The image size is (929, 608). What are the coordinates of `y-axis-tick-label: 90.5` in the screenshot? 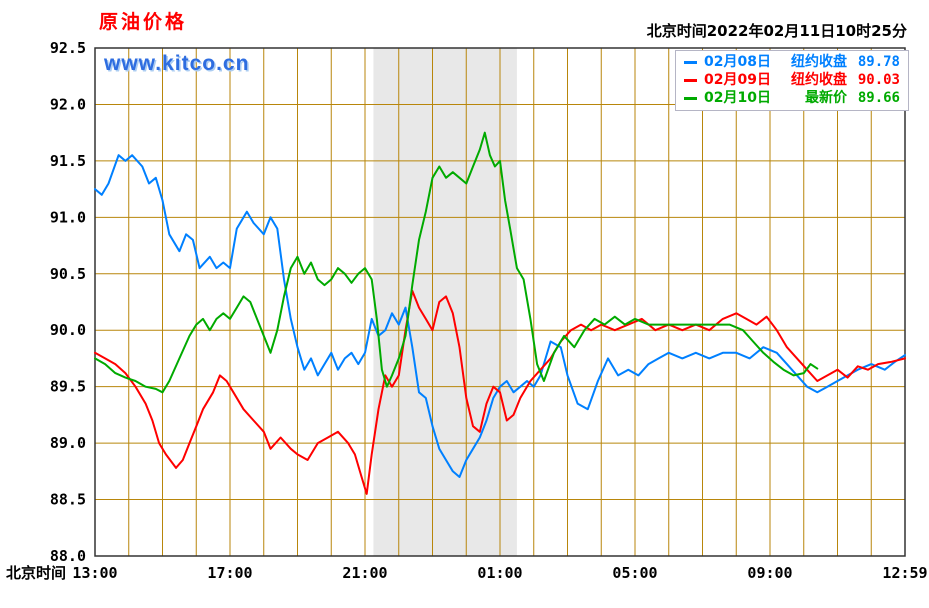 It's located at (68, 274).